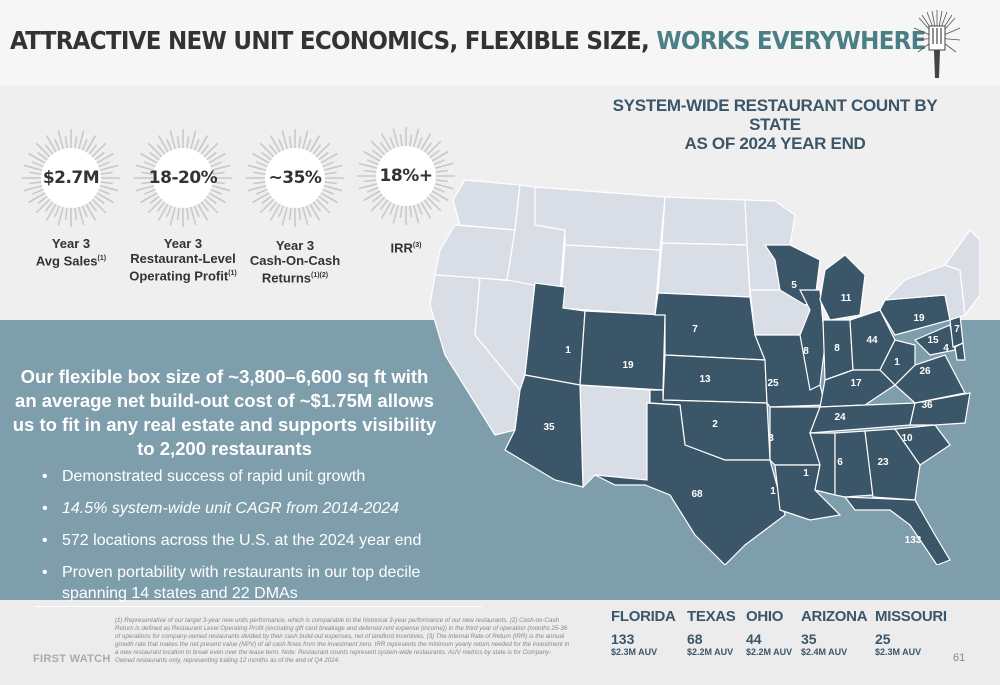 This screenshot has width=1000, height=685. What do you see at coordinates (622, 350) in the screenshot?
I see `state-co` at bounding box center [622, 350].